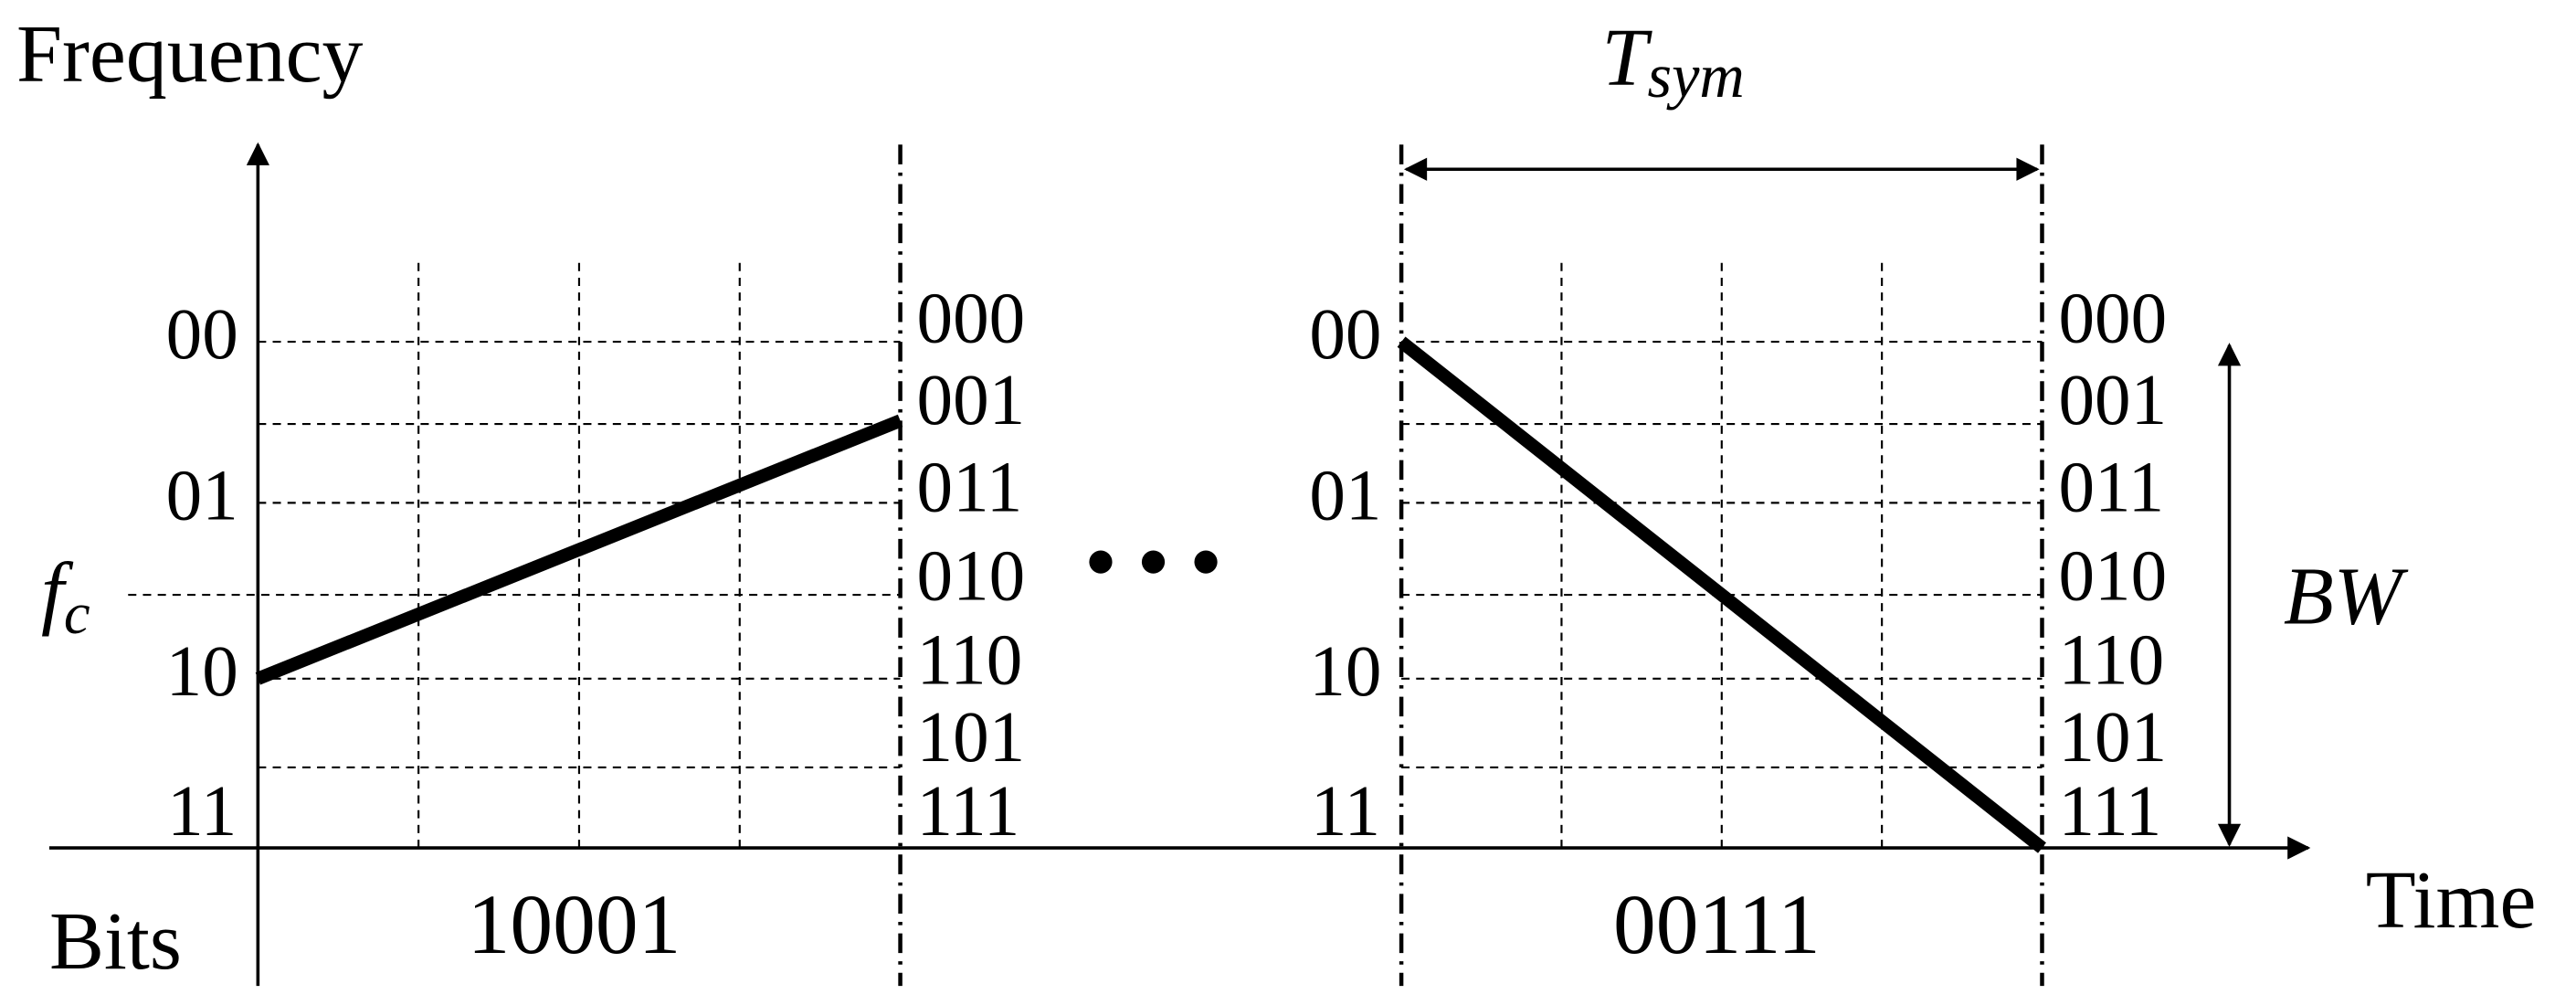  Describe the element at coordinates (190, 54) in the screenshot. I see `y-axis-label: Frequency` at that location.